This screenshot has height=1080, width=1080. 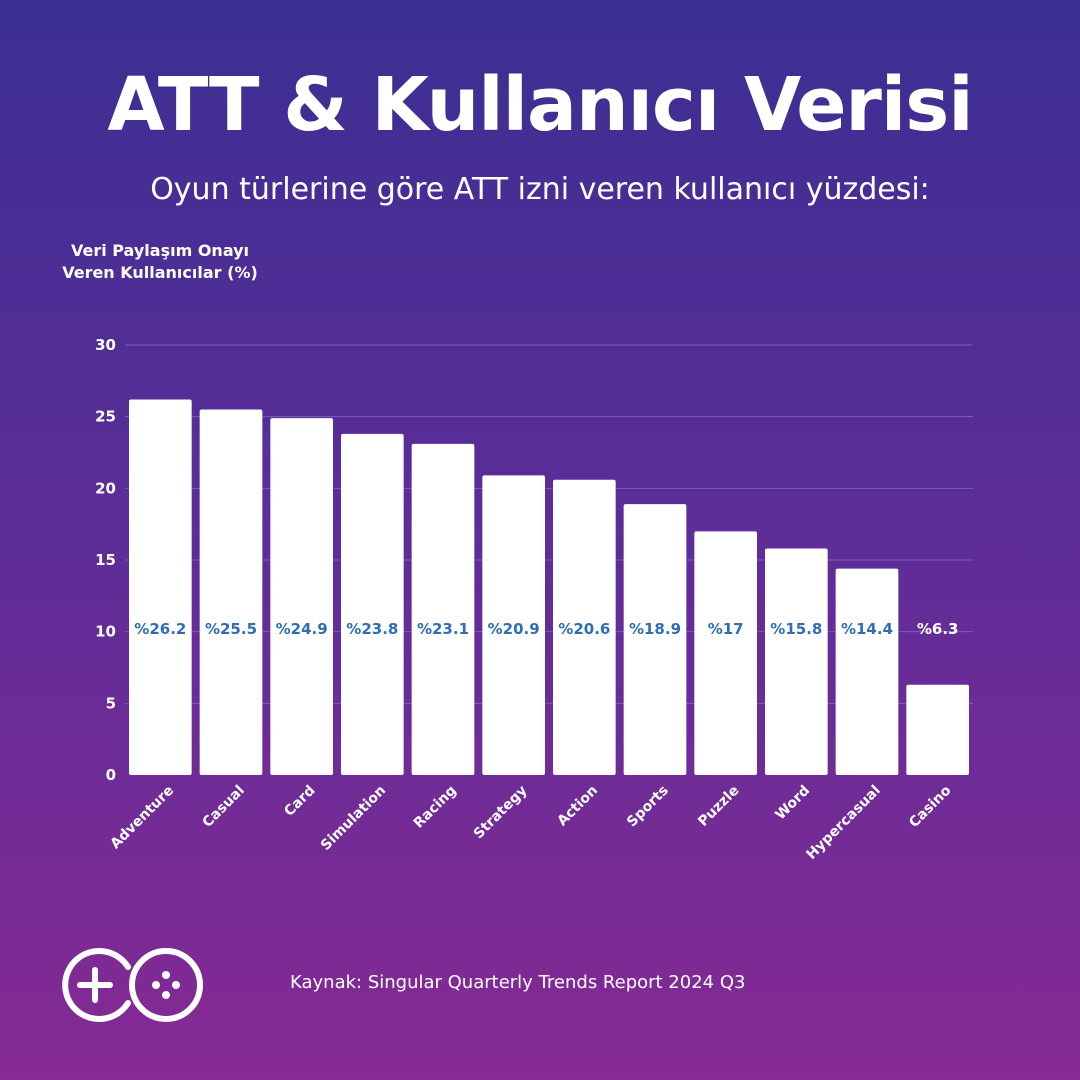 What do you see at coordinates (718, 806) in the screenshot?
I see `x-tick-label: Puzzle` at bounding box center [718, 806].